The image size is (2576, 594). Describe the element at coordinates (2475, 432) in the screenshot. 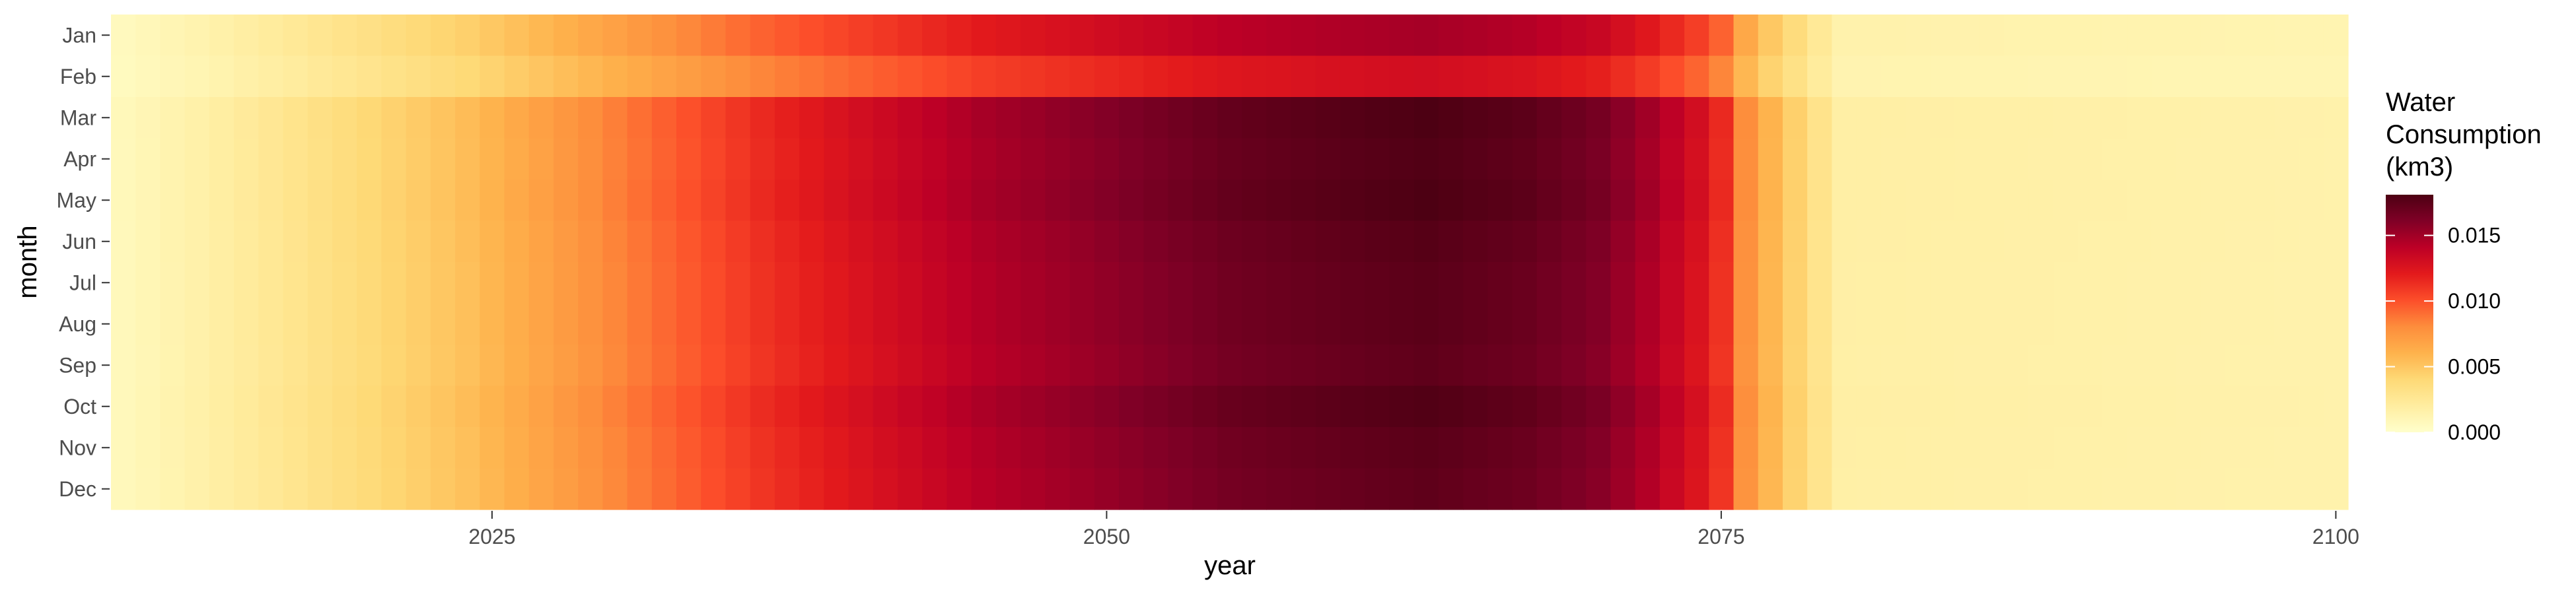

I see `legend-tick-label: 0.000` at that location.